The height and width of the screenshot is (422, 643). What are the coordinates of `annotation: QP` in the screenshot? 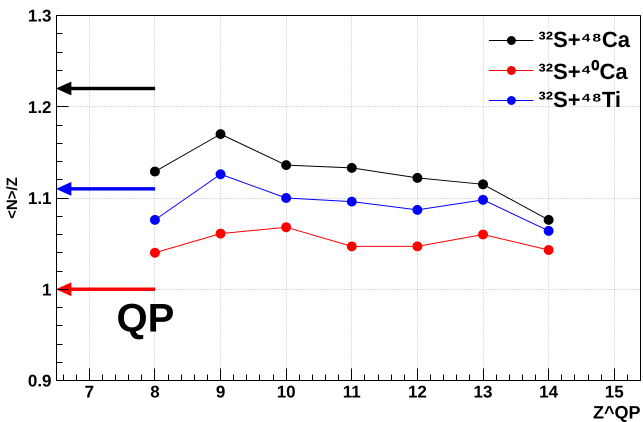 It's located at (145, 318).